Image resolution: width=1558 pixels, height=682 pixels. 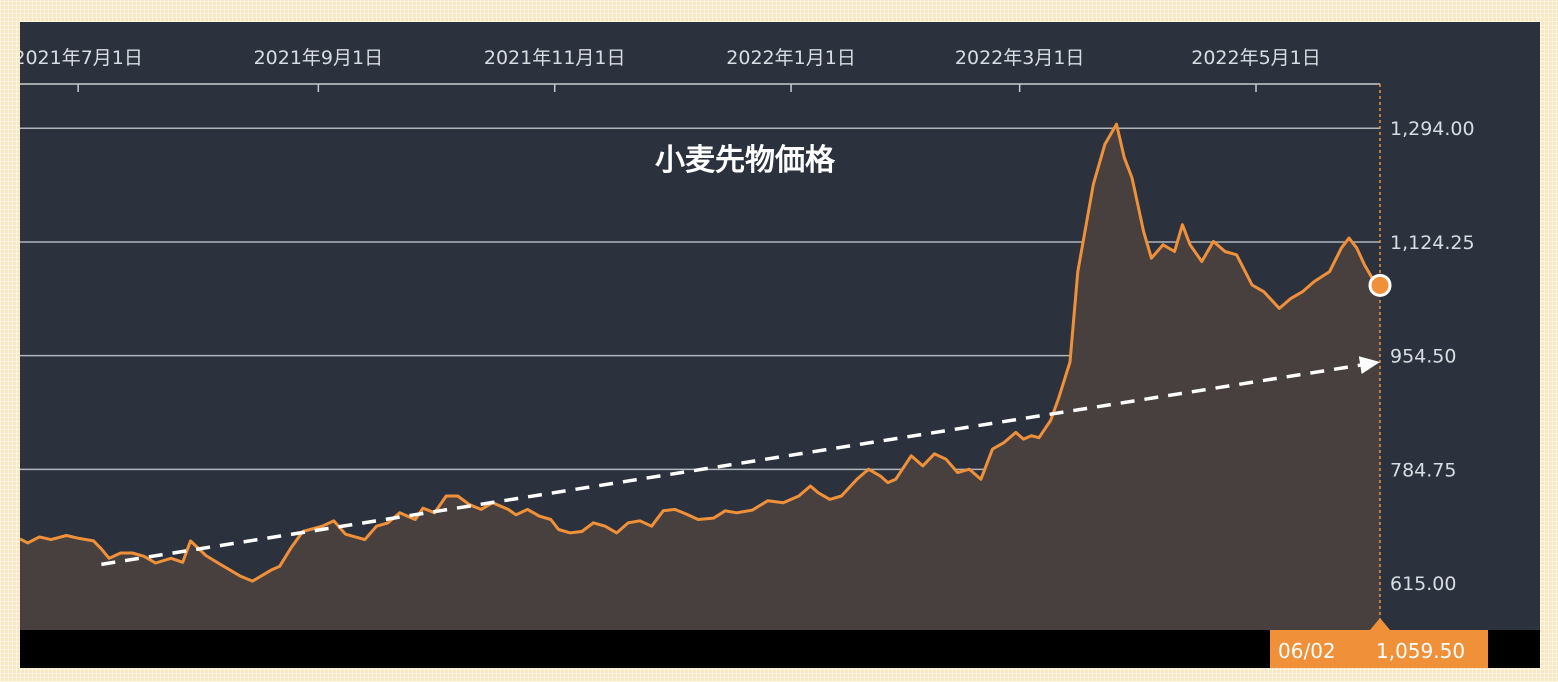 I want to click on readout-background, so click(x=1379, y=649).